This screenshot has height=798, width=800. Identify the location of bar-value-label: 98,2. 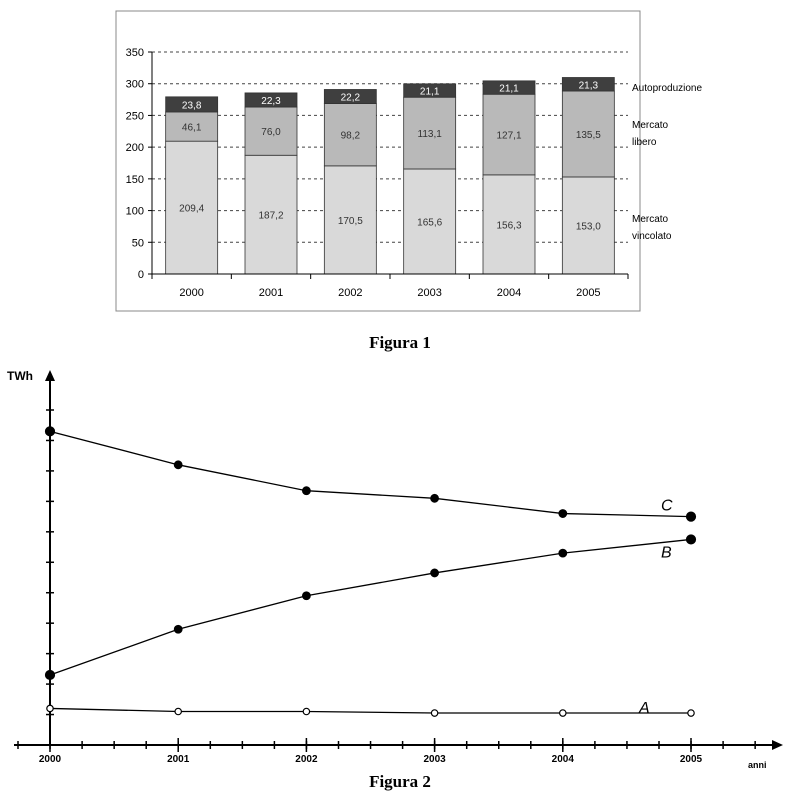
(351, 136).